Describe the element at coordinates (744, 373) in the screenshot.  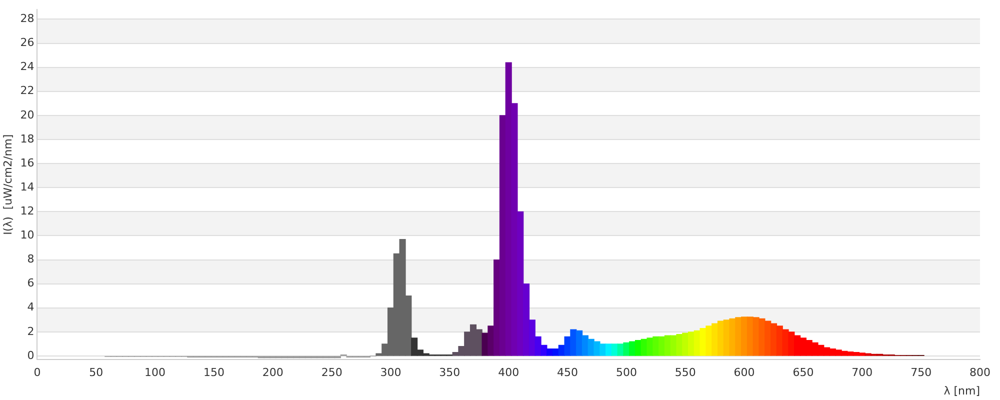
I see `x-tick-label: 600` at that location.